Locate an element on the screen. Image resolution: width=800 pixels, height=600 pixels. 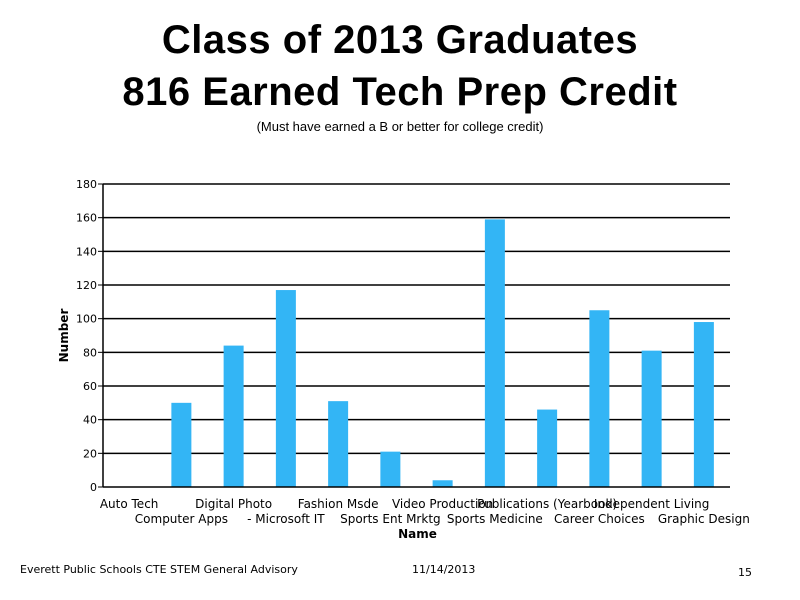
x-tick-label: Sports Medicine is located at coordinates (495, 519).